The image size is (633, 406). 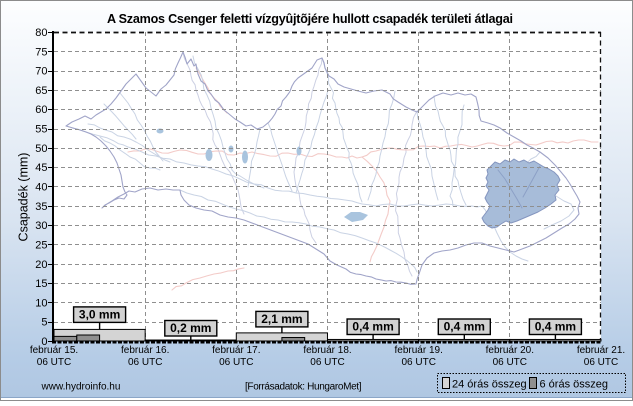 I want to click on svg-text: 40, so click(x=41, y=188).